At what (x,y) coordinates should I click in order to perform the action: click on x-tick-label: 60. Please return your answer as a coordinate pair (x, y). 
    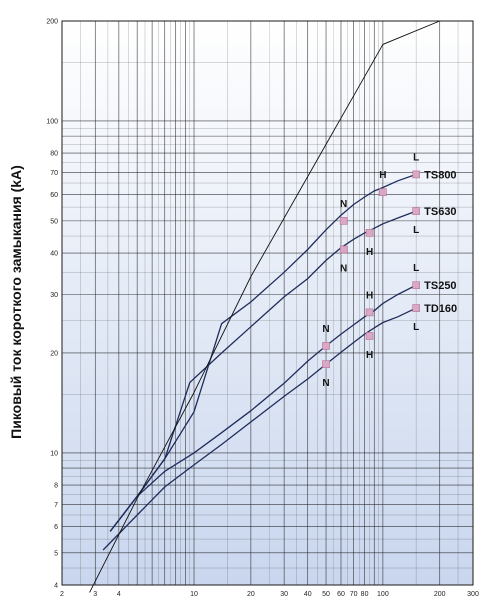
    Looking at the image, I should click on (341, 594).